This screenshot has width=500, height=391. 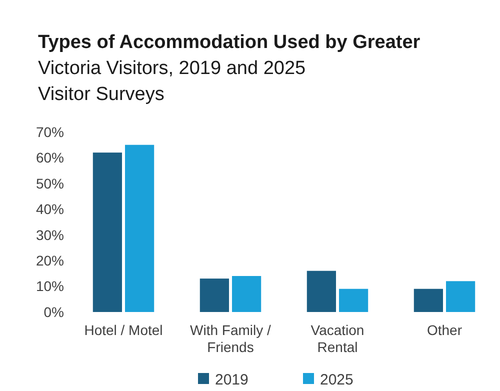 What do you see at coordinates (337, 338) in the screenshot?
I see `x-tick-label: Vacation Rental` at bounding box center [337, 338].